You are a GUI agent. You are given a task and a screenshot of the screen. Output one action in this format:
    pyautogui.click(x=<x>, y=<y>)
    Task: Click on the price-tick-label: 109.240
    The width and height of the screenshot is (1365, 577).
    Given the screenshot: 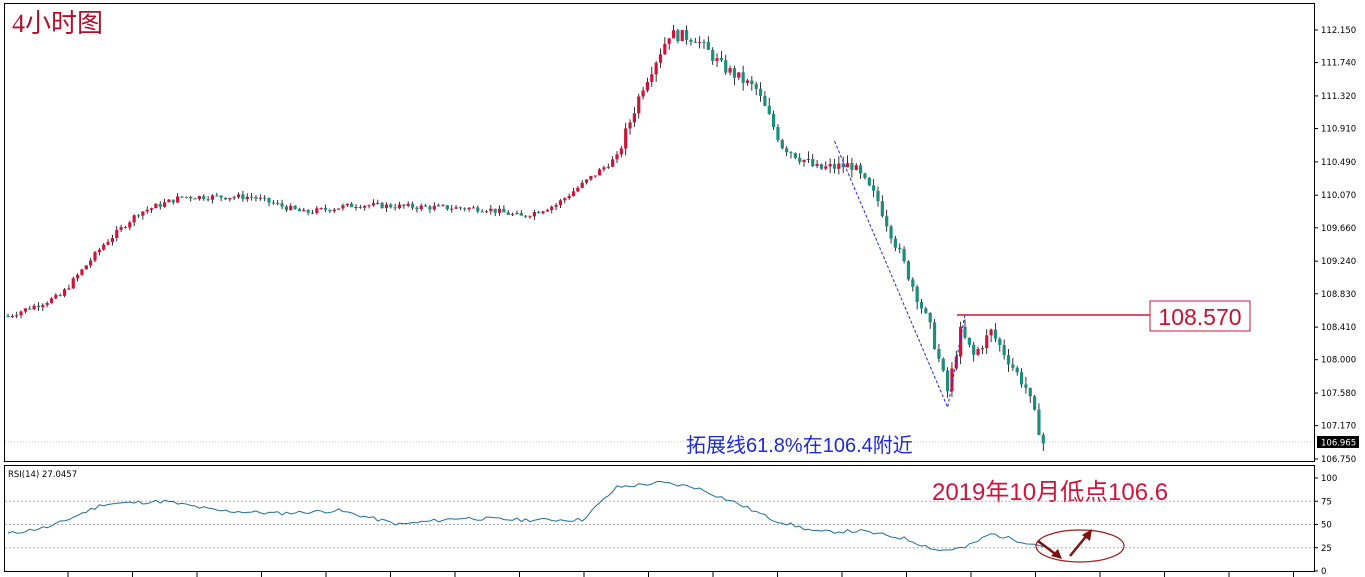 What is the action you would take?
    pyautogui.click(x=1338, y=262)
    